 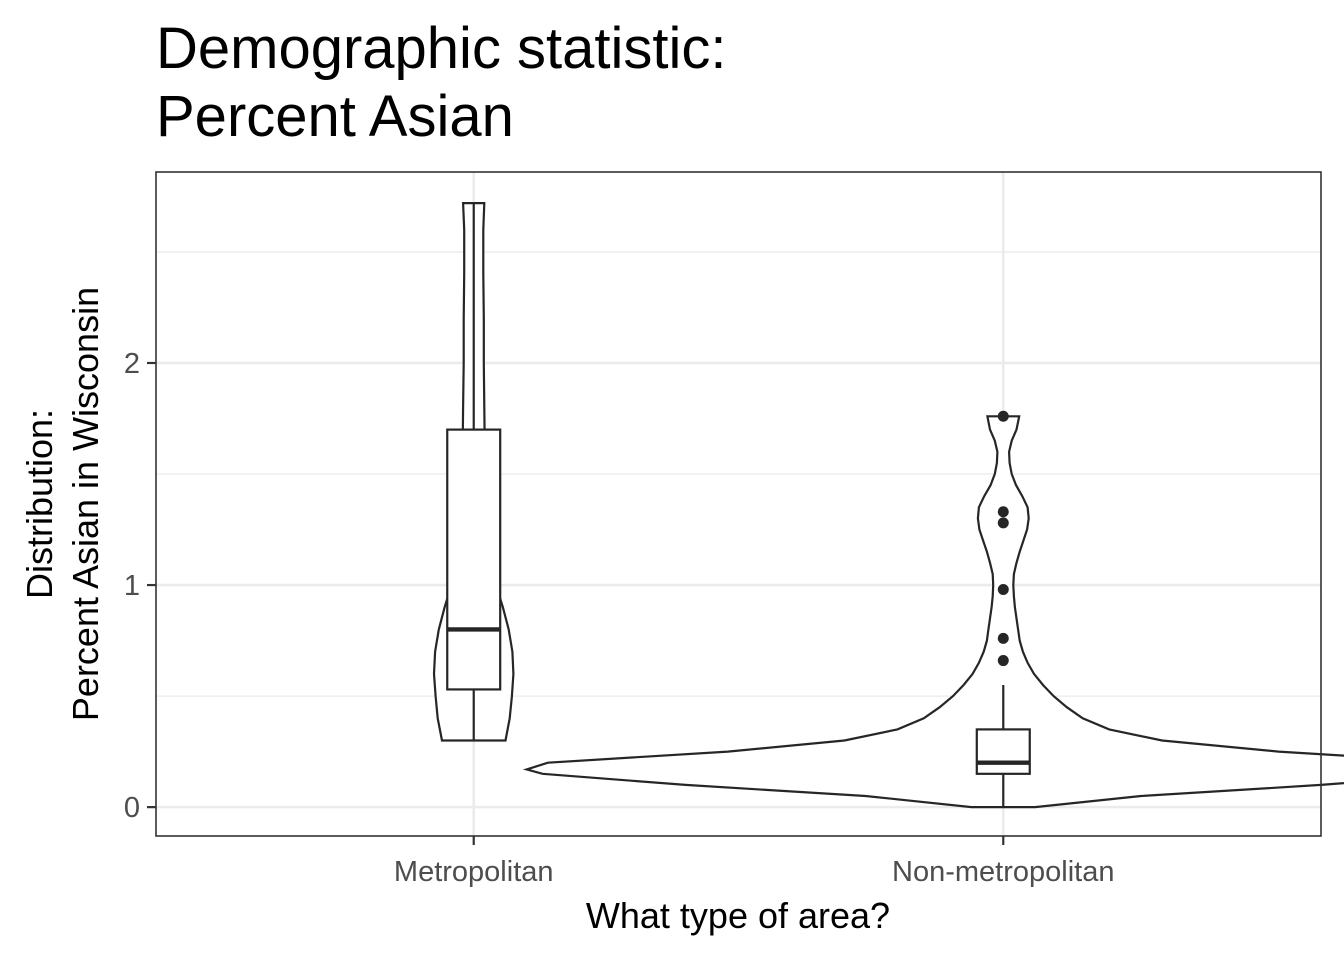 I want to click on y-tick-label: 0, so click(x=132, y=808).